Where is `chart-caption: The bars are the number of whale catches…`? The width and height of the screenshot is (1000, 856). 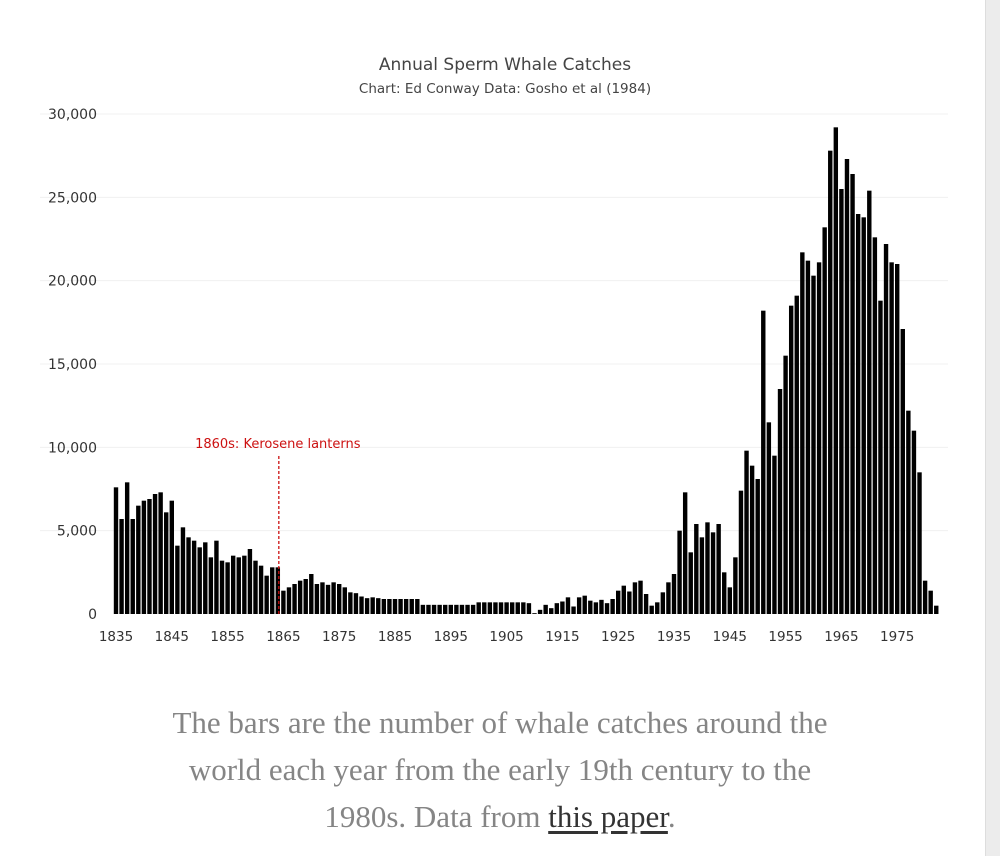
chart-caption: The bars are the number of whale catches… is located at coordinates (500, 769).